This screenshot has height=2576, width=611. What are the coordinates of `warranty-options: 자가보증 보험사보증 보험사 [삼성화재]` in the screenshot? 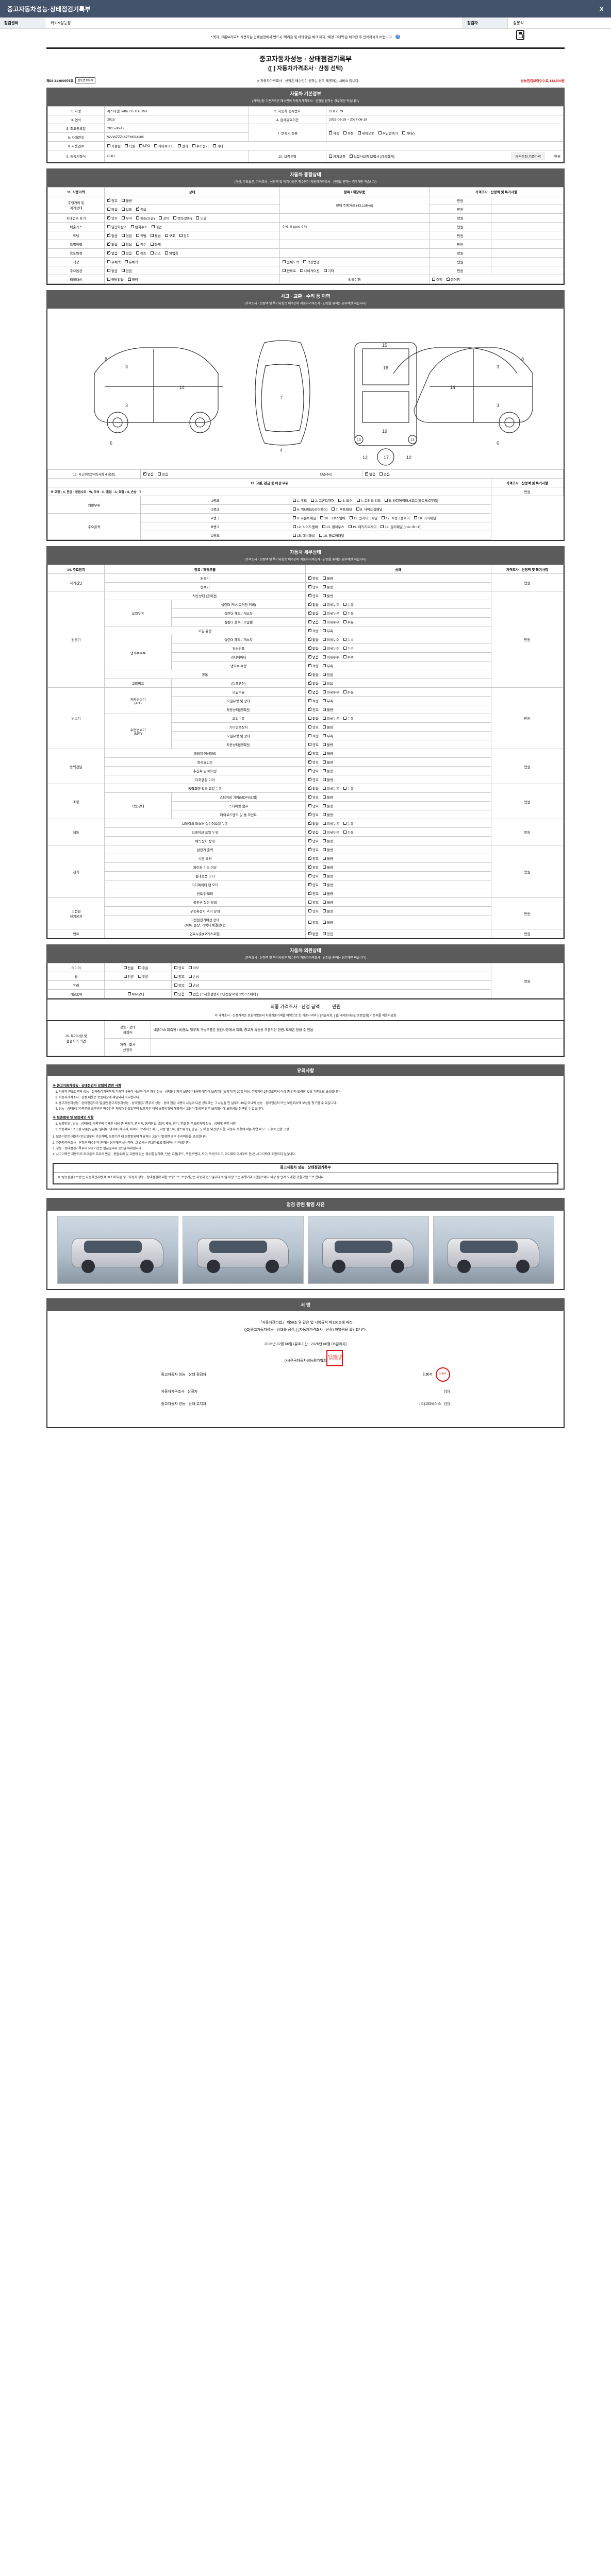 It's located at (364, 156).